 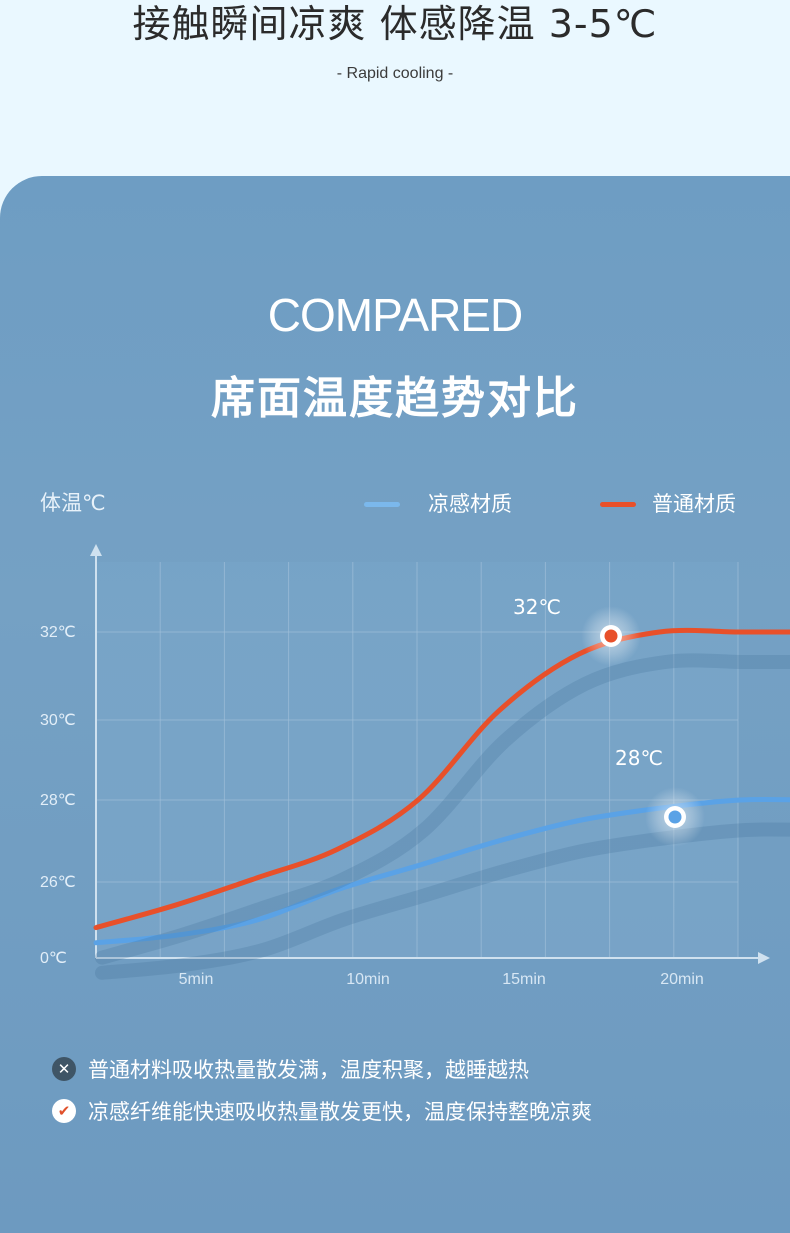 I want to click on x-axis-arrow-icon, so click(x=764, y=958).